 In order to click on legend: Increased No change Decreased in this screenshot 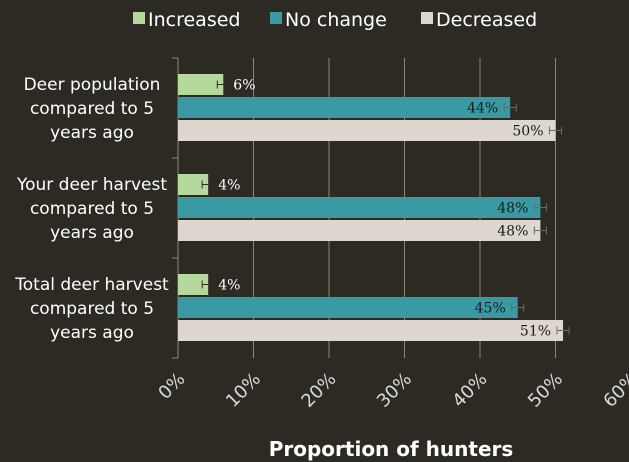, I will do `click(335, 20)`.